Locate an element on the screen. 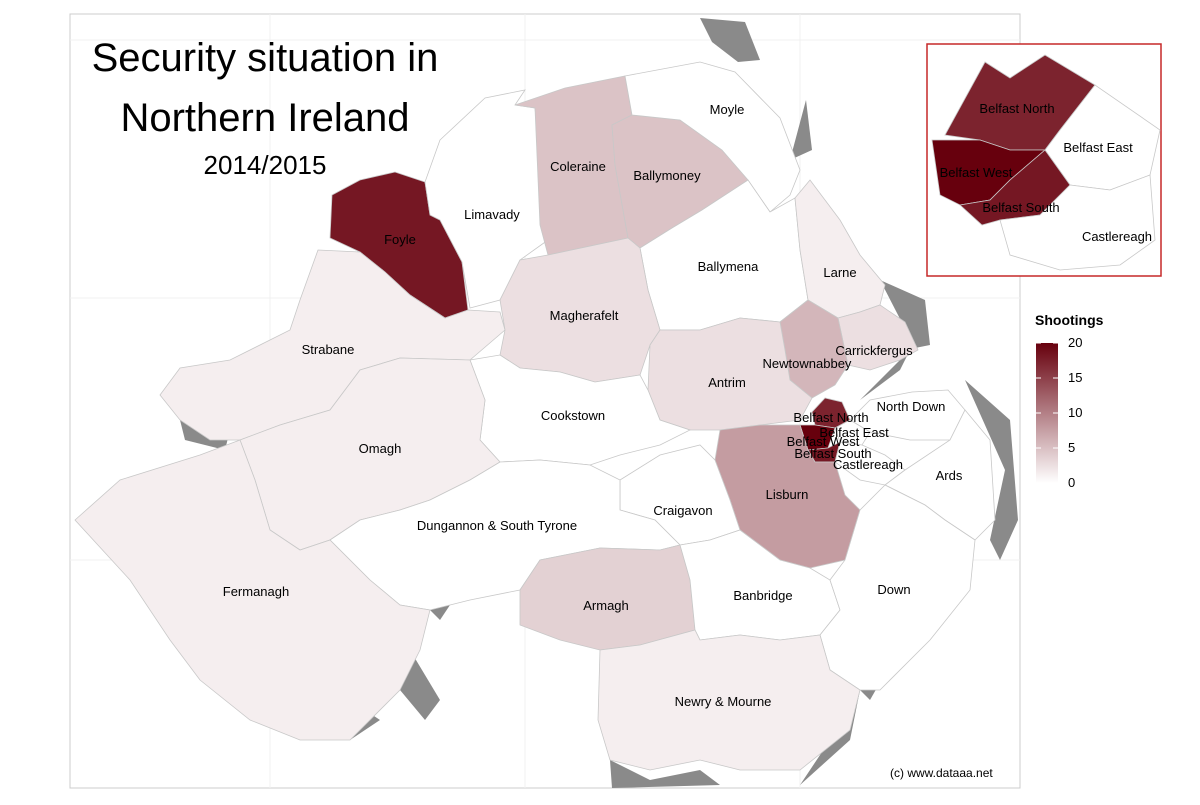 This screenshot has height=805, width=1200. legend-tick-label: 0 is located at coordinates (1071, 482).